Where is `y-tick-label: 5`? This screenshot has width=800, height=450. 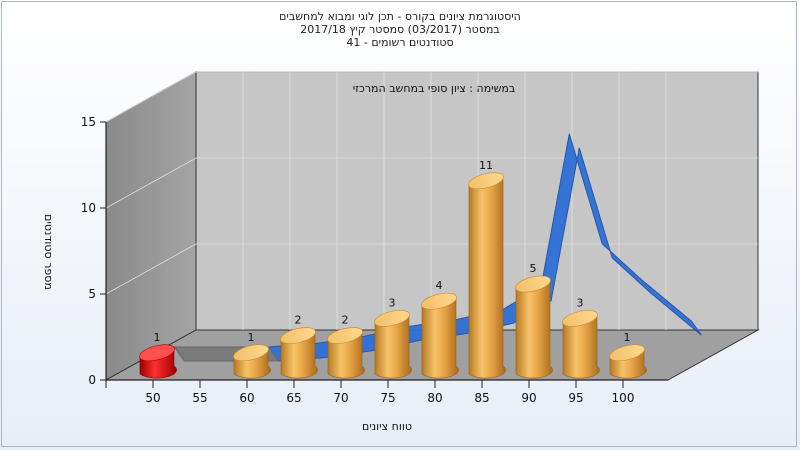 y-tick-label: 5 is located at coordinates (92, 294).